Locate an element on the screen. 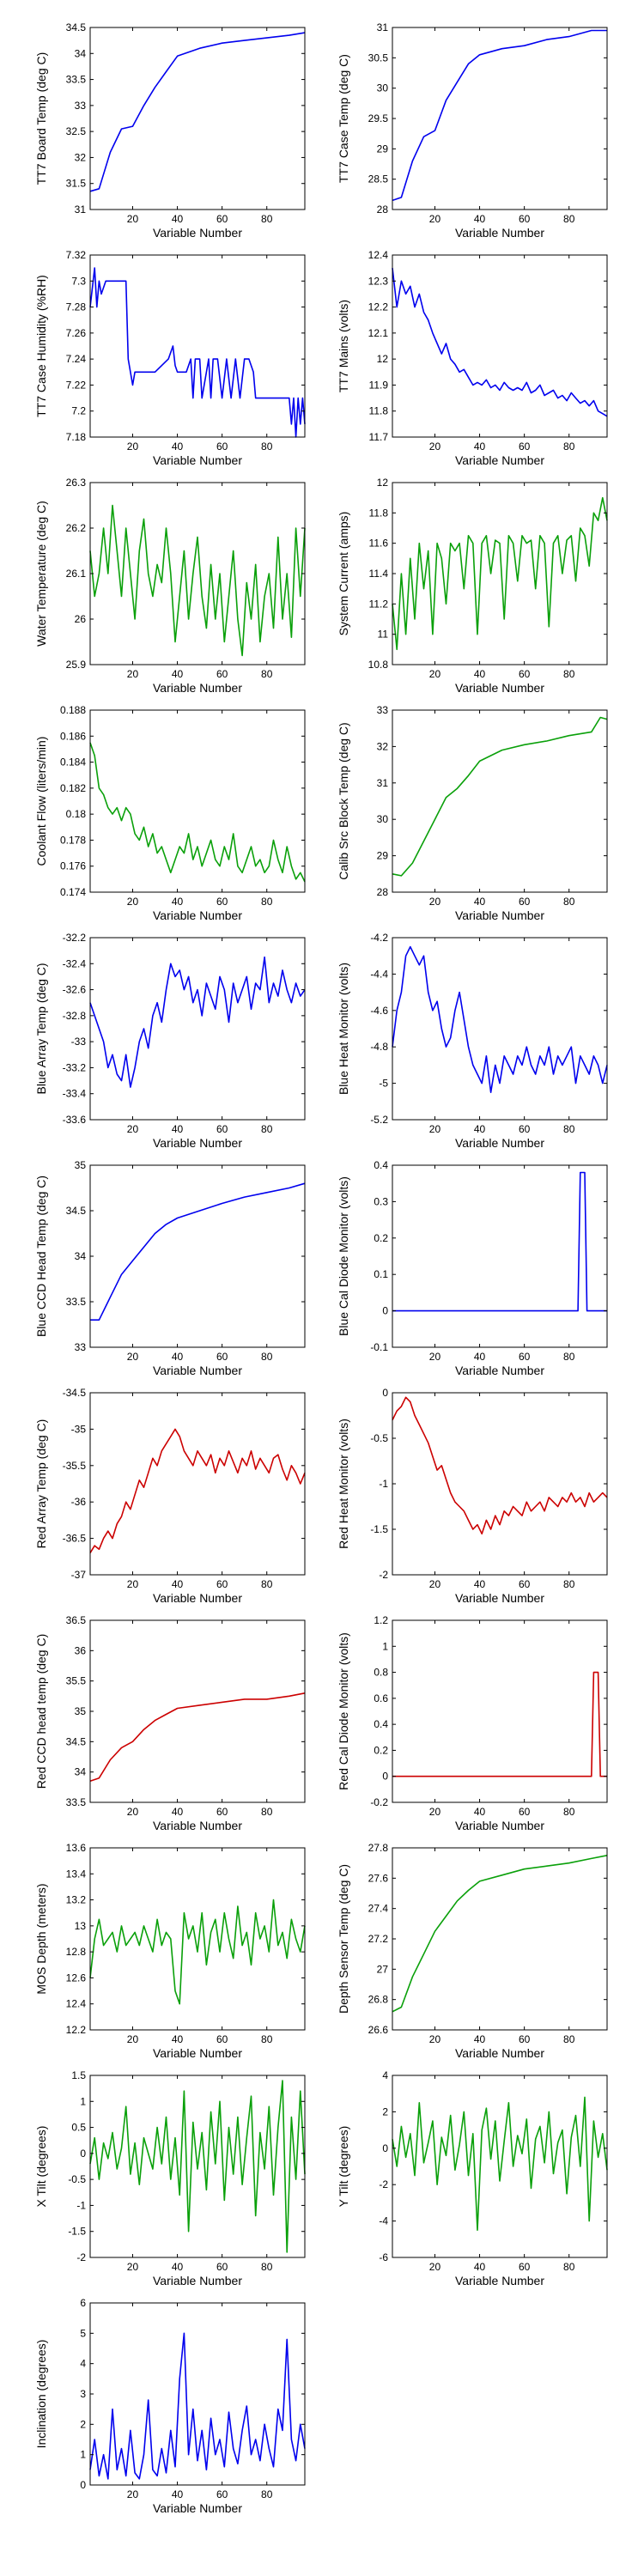  y-tick-label: 13.2 is located at coordinates (77, 1900).